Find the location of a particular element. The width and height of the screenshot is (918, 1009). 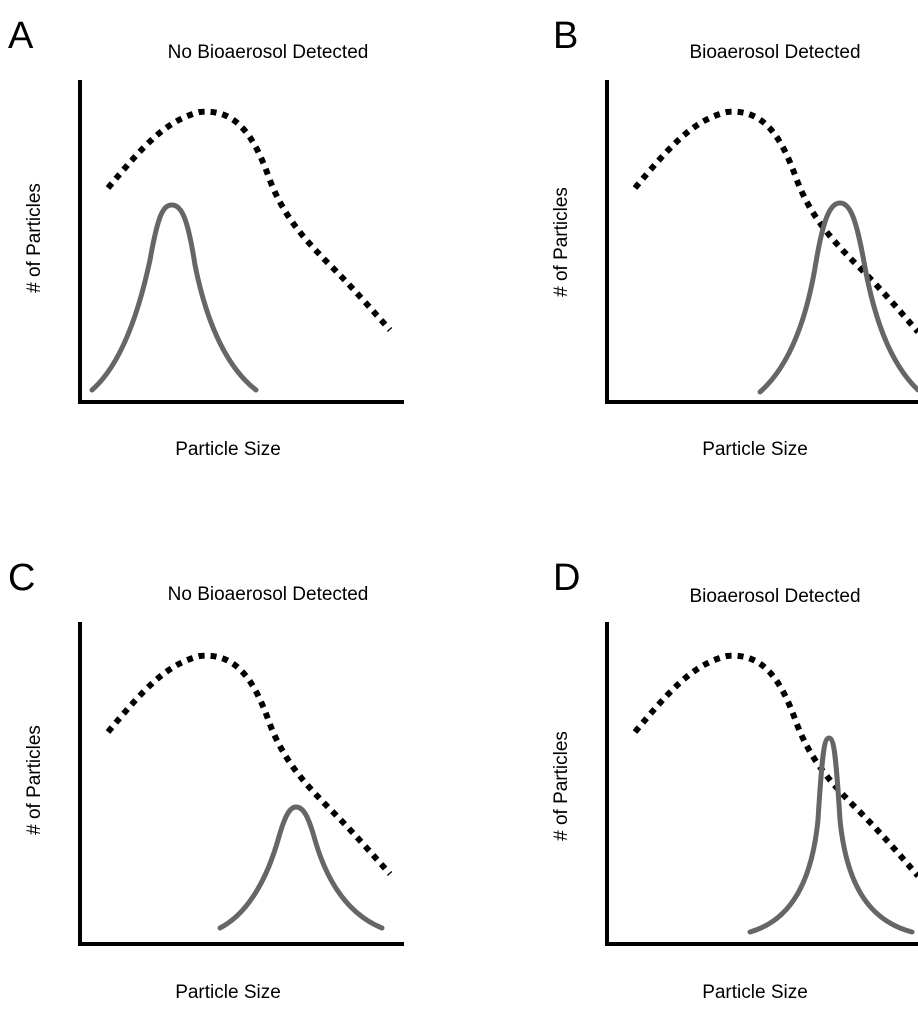

panel-letter: B is located at coordinates (565, 36).